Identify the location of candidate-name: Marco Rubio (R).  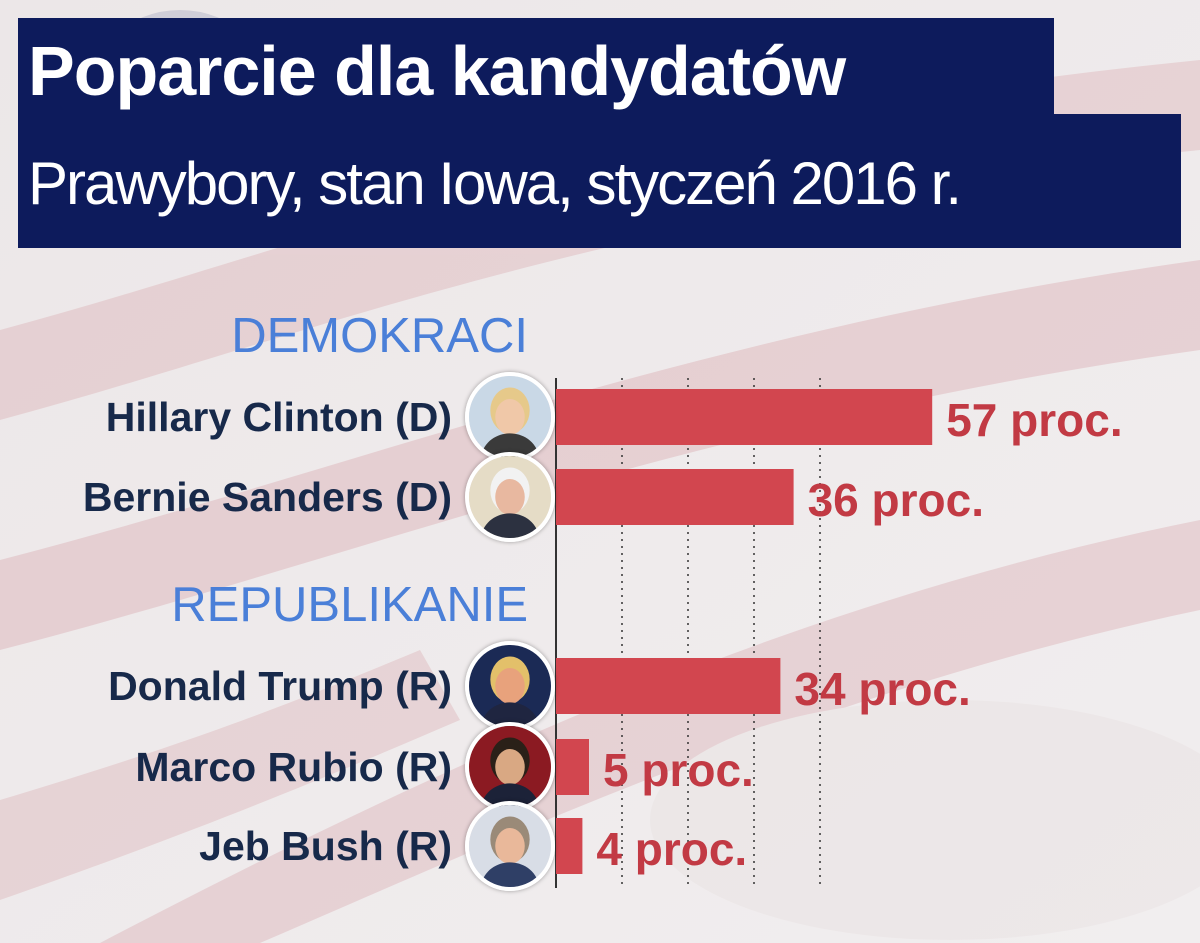
(293, 767).